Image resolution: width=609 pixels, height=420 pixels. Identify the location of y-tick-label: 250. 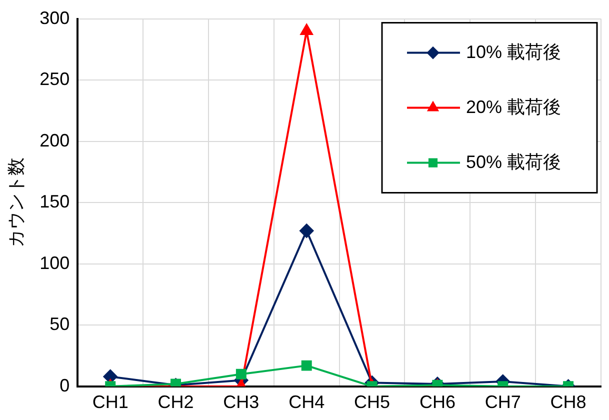
(55, 79).